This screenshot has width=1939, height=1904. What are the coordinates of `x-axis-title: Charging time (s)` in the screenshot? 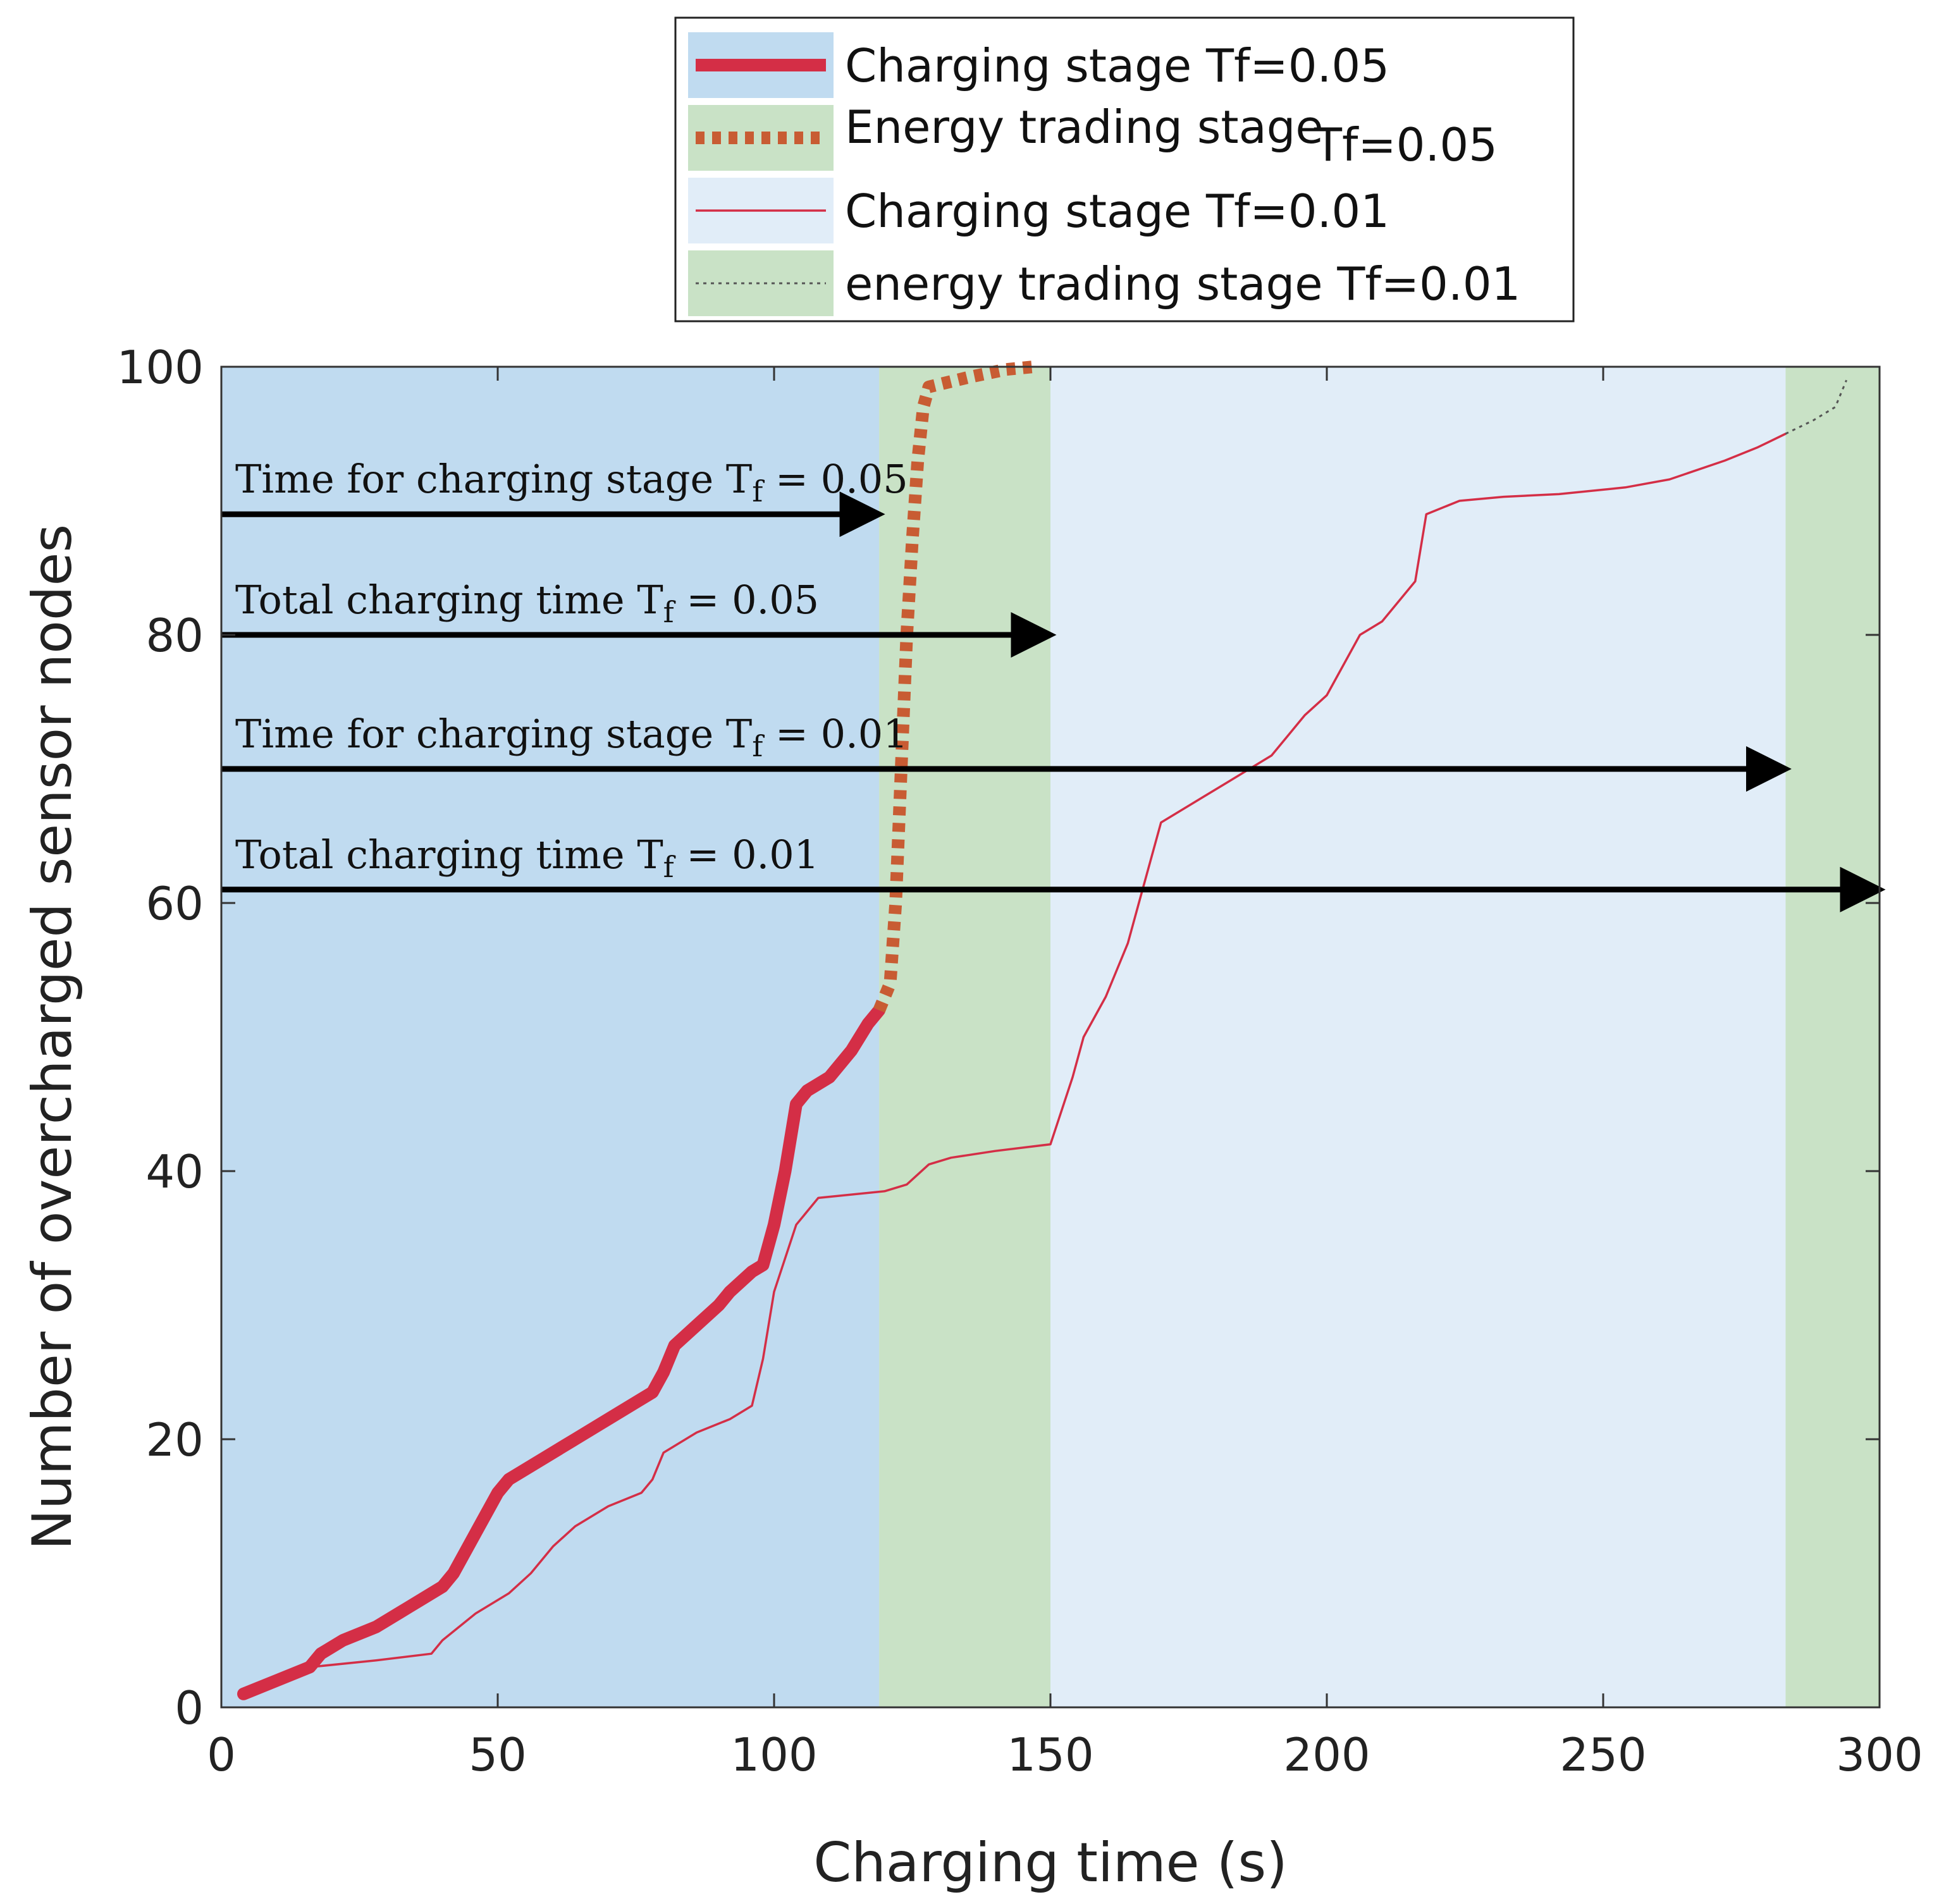 It's located at (1050, 1863).